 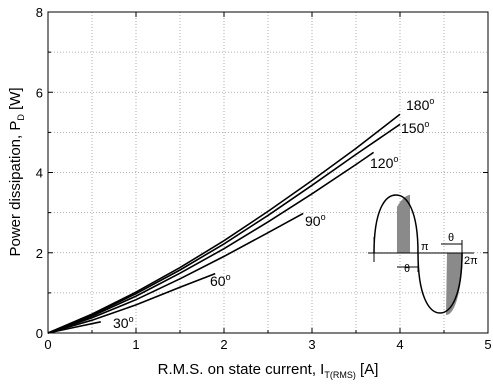 I want to click on x-tick-label: 1, so click(x=135, y=344).